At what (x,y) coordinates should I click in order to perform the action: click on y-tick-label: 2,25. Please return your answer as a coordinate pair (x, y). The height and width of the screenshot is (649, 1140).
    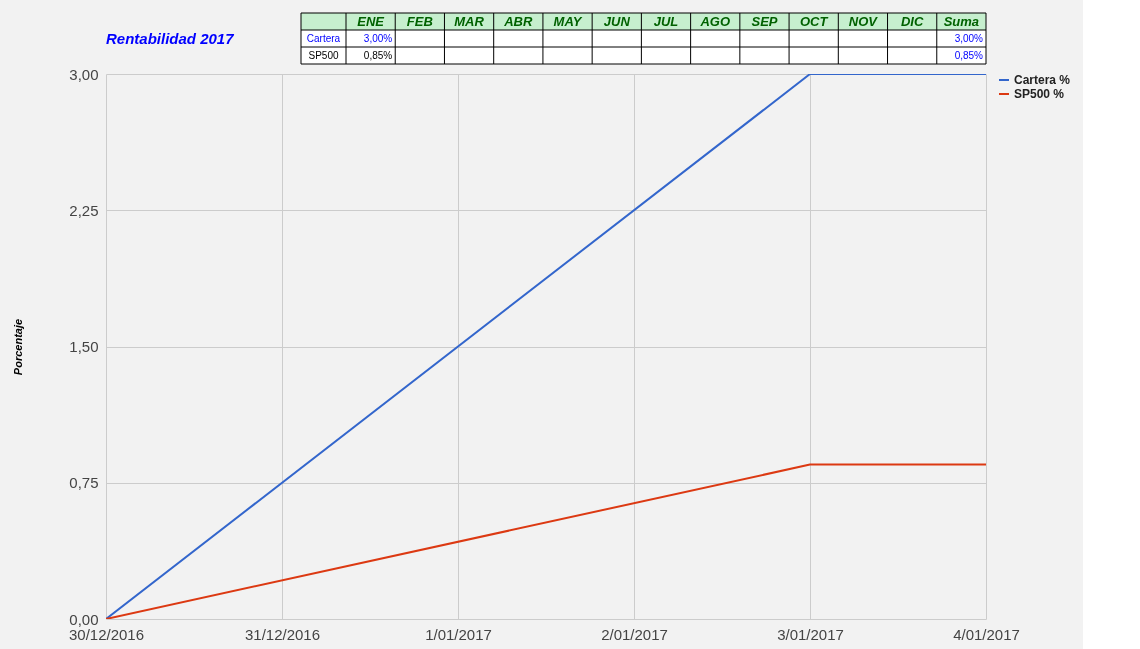
    Looking at the image, I should click on (84, 210).